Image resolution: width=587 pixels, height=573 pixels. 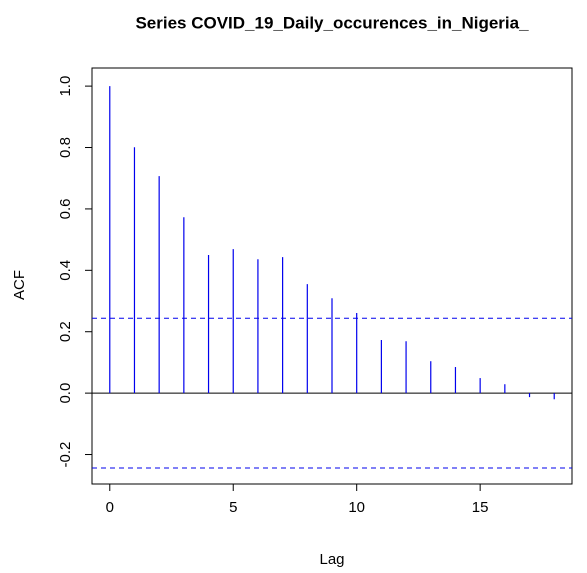 What do you see at coordinates (65, 147) in the screenshot?
I see `y-tick-label: 0.8` at bounding box center [65, 147].